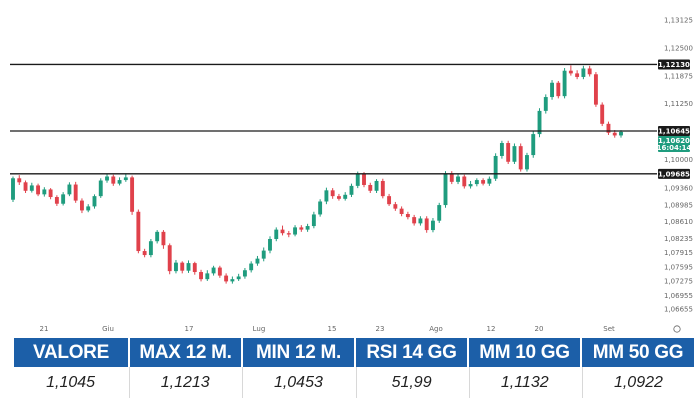  Describe the element at coordinates (184, 382) in the screenshot. I see `stats-value-max-12m: 1,1213` at that location.